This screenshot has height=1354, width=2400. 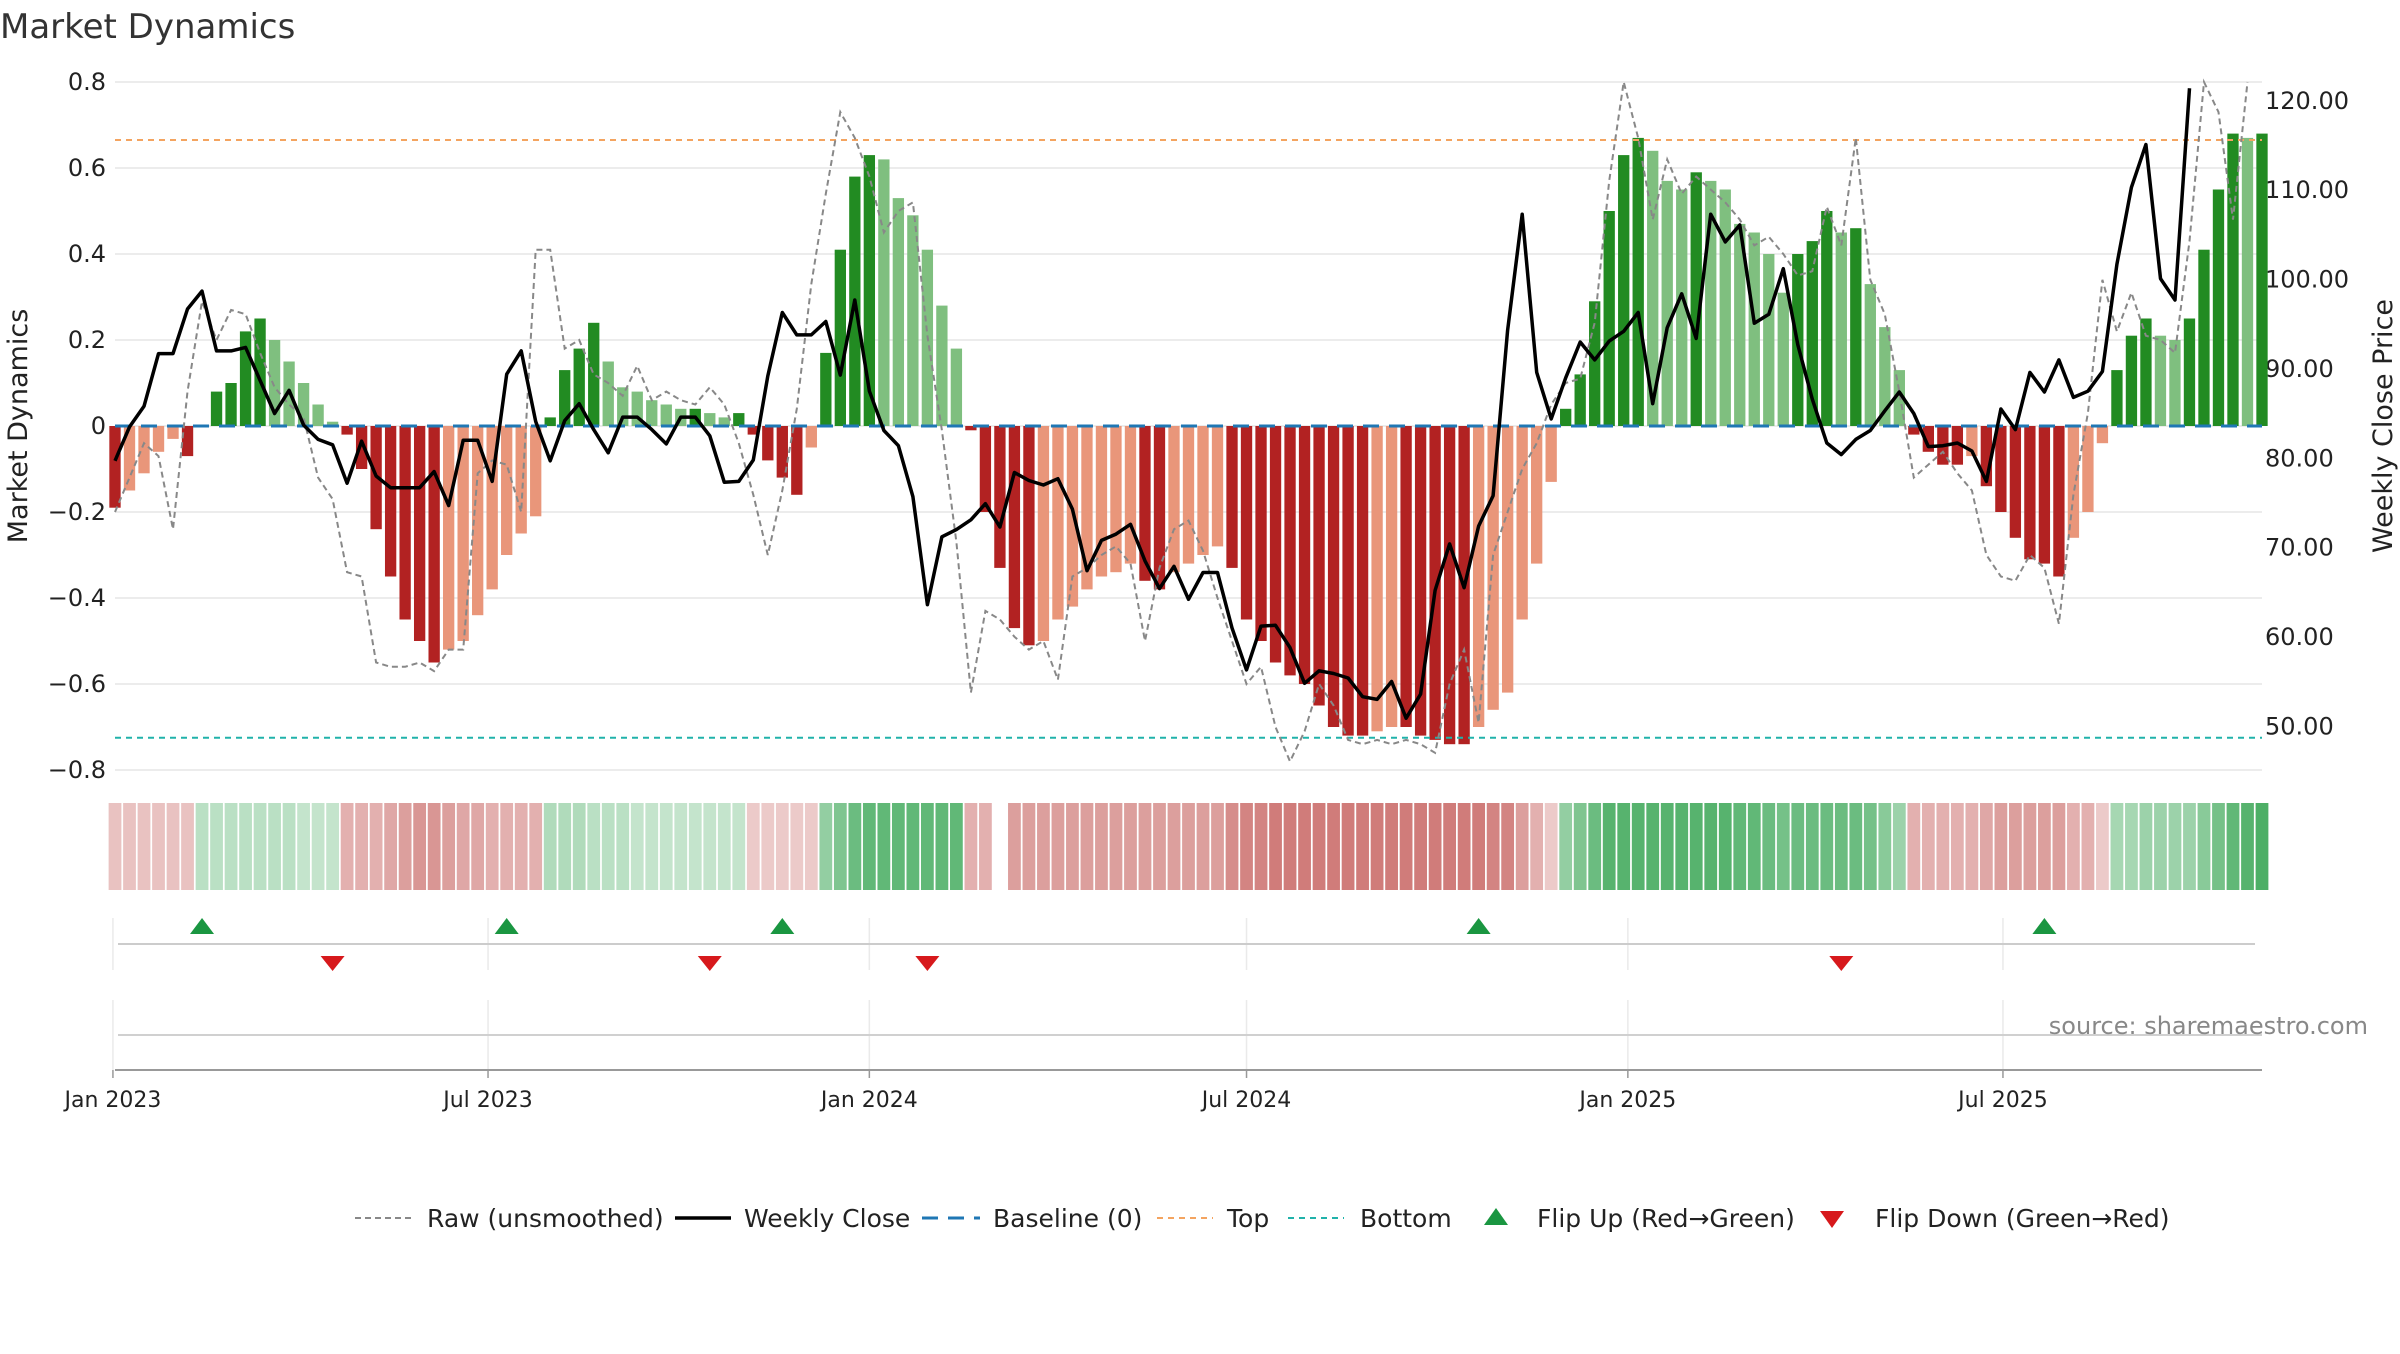 I want to click on legend-label: Flip Down (Green→Red), so click(x=2022, y=1218).